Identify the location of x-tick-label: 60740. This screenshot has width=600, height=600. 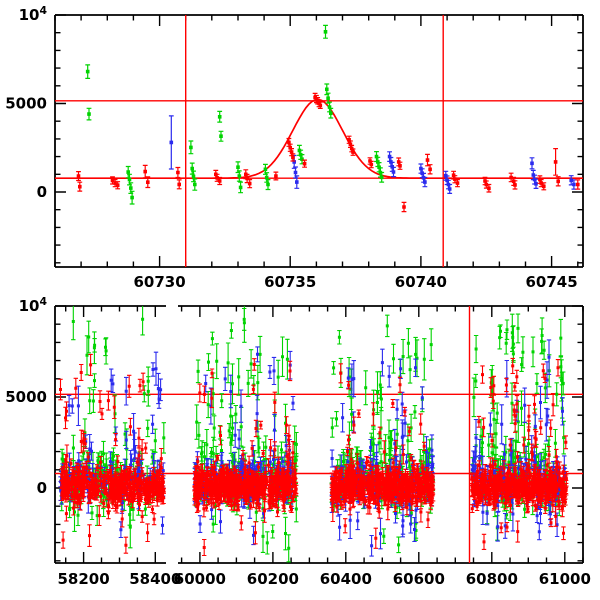
(421, 282).